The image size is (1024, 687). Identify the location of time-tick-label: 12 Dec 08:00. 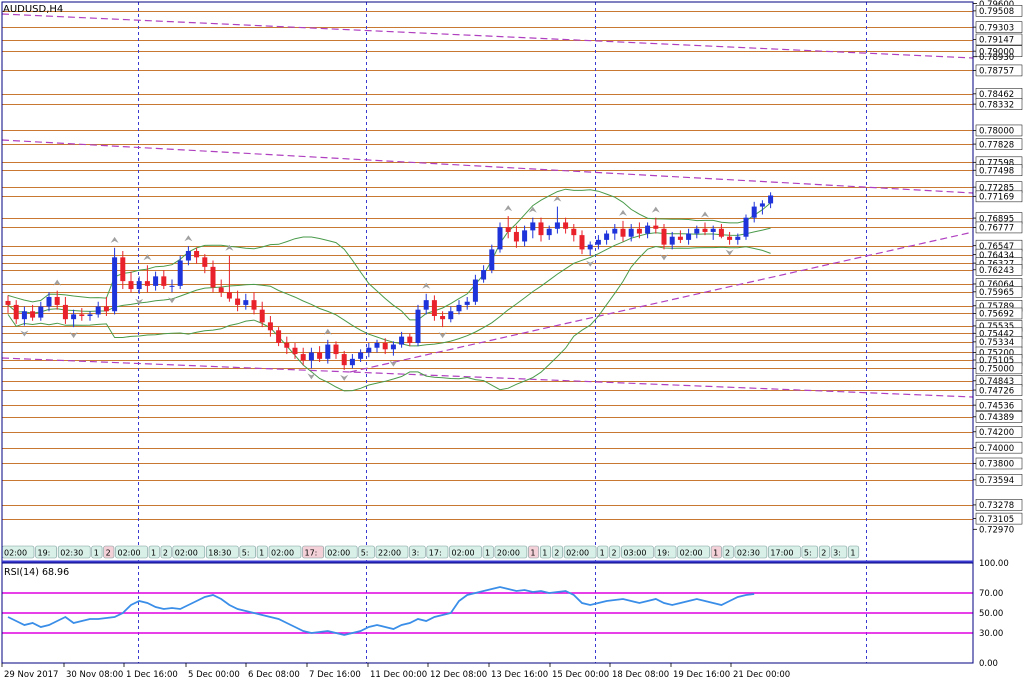
(458, 675).